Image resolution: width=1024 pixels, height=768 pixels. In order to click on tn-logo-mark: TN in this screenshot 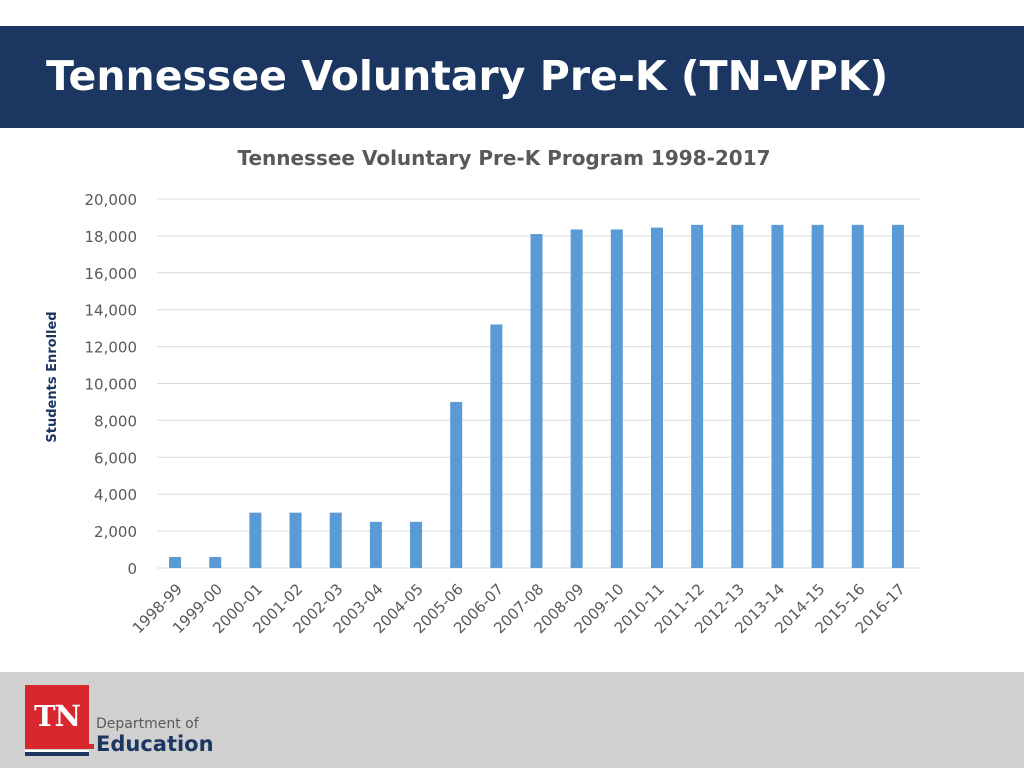, I will do `click(57, 716)`.